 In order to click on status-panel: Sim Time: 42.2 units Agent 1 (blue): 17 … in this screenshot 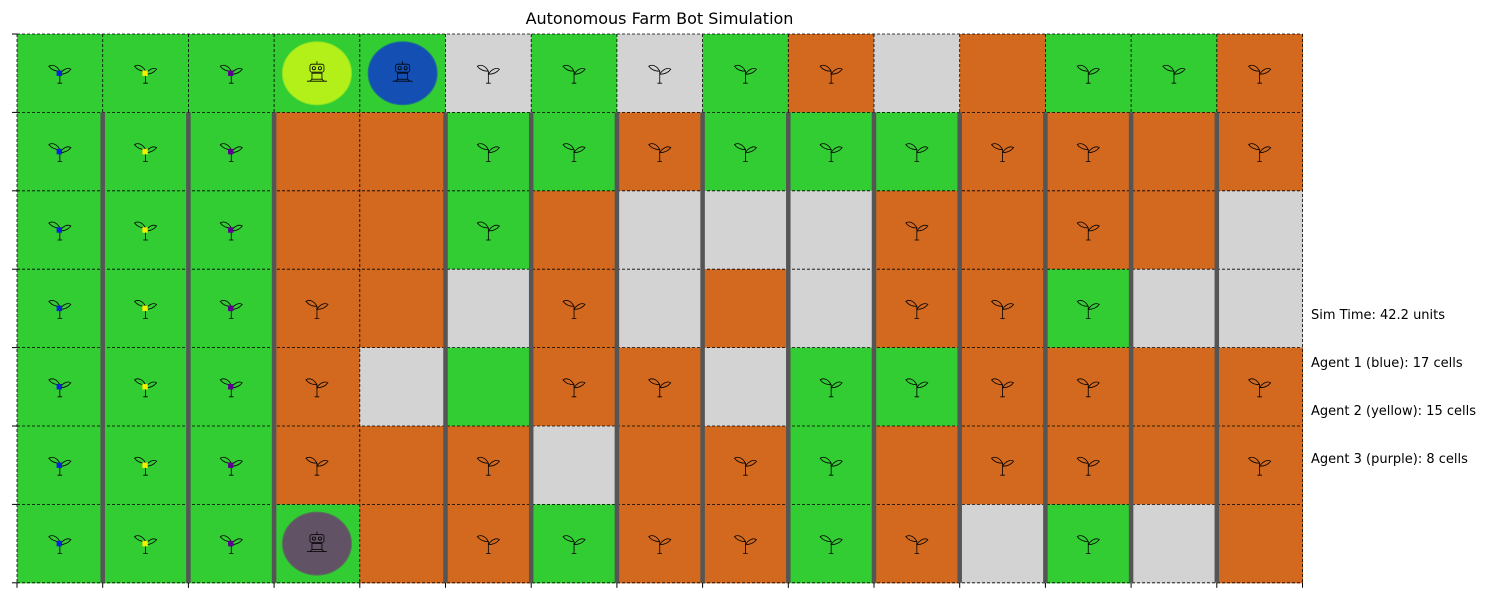, I will do `click(1393, 380)`.